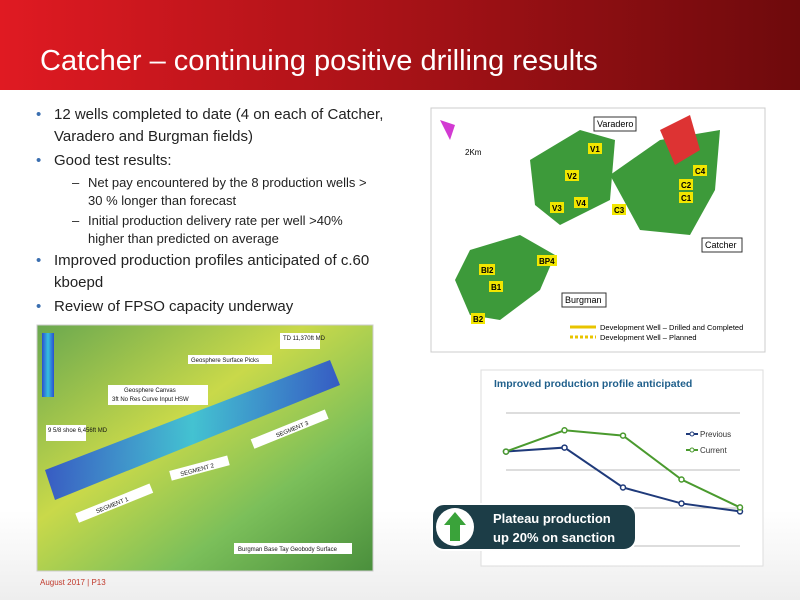  Describe the element at coordinates (721, 245) in the screenshot. I see `field-label: Catcher` at that location.